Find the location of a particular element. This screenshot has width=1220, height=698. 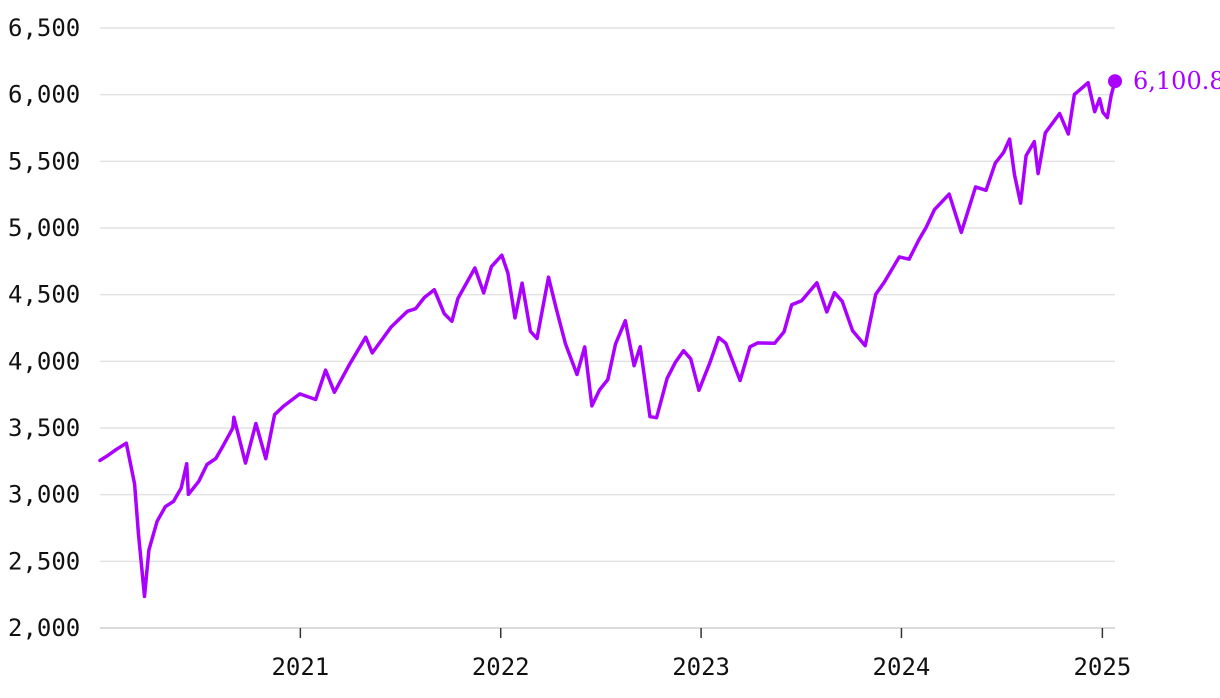

end-value-label: 6,100.81 is located at coordinates (1176, 81).